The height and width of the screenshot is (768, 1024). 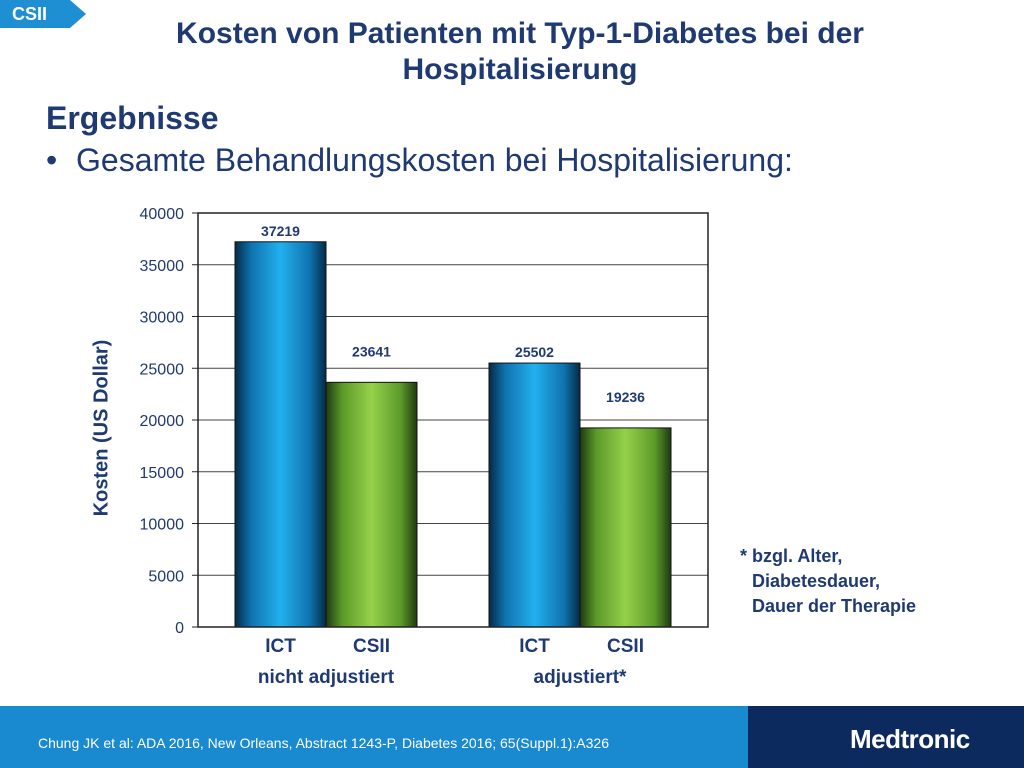 I want to click on data-label: 19236, so click(x=625, y=397).